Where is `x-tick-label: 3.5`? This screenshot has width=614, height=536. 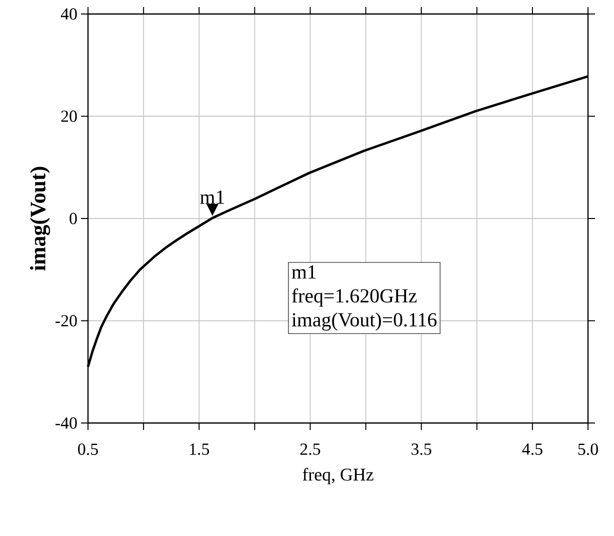
x-tick-label: 3.5 is located at coordinates (422, 449).